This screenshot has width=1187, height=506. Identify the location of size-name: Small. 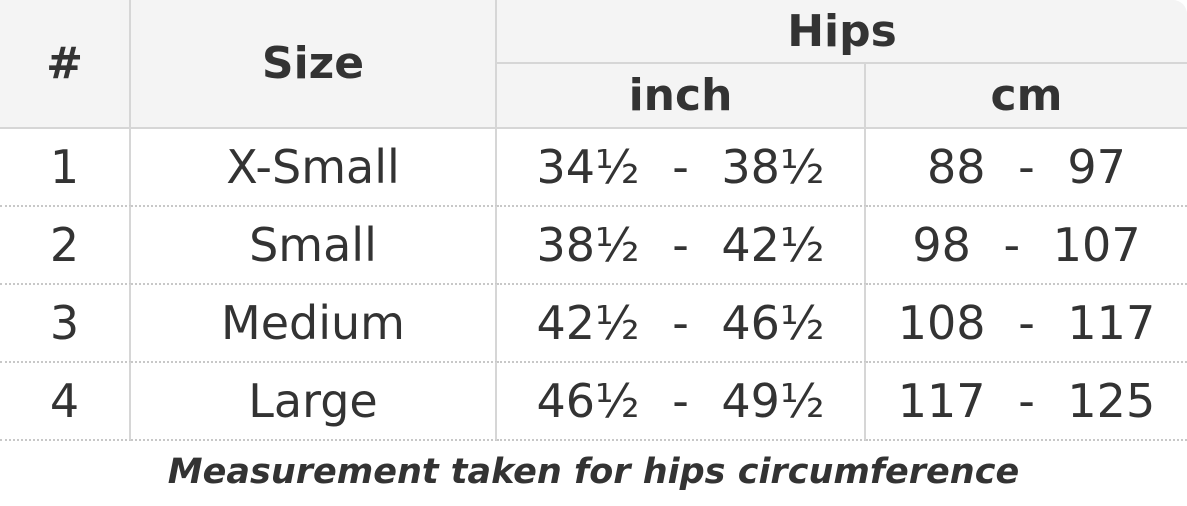
(314, 244).